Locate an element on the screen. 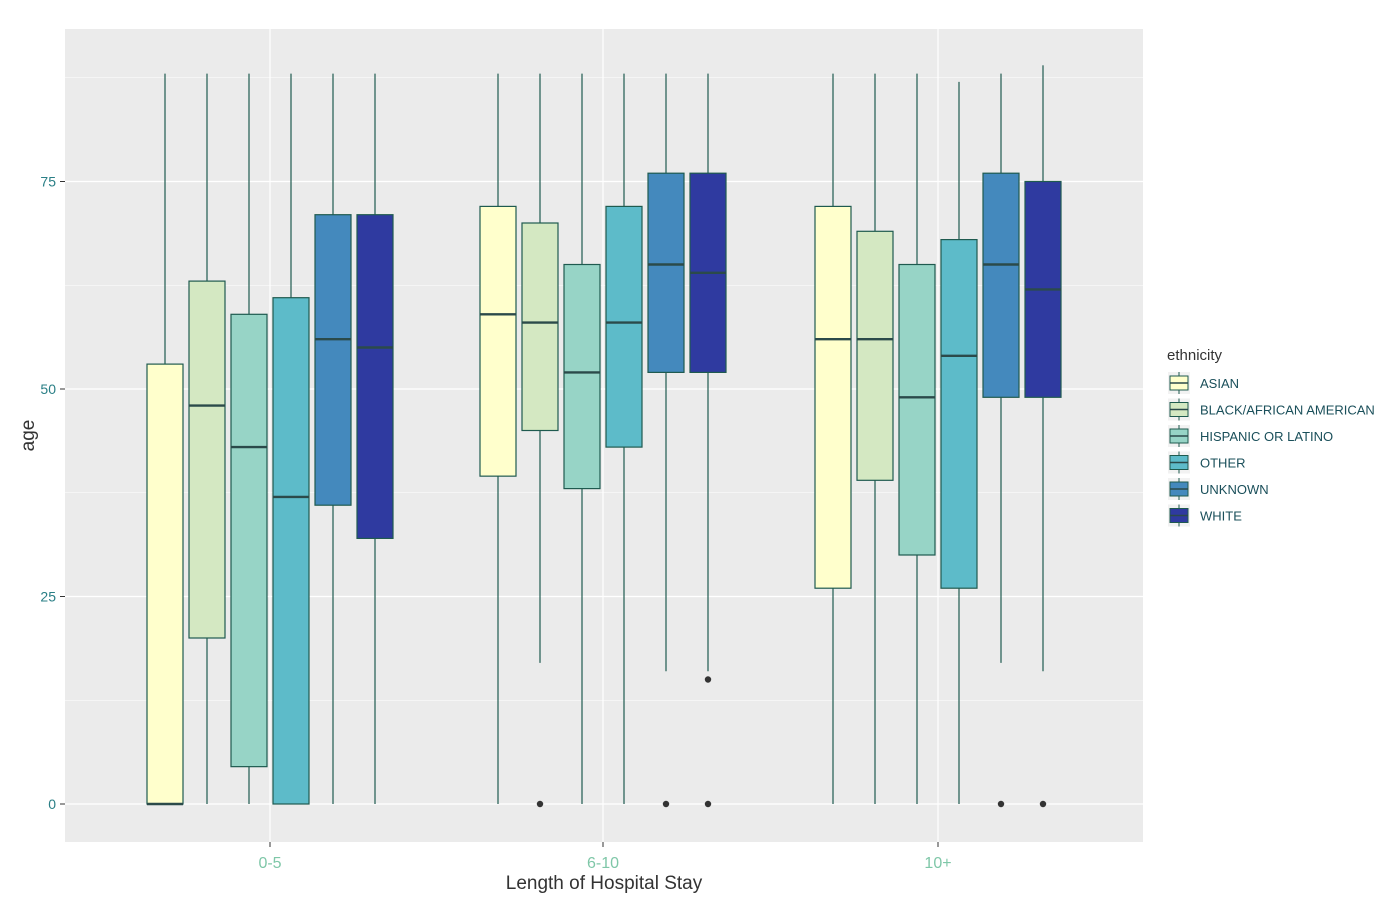 This screenshot has height=920, width=1400. legend-item: OTHER is located at coordinates (1207, 462).